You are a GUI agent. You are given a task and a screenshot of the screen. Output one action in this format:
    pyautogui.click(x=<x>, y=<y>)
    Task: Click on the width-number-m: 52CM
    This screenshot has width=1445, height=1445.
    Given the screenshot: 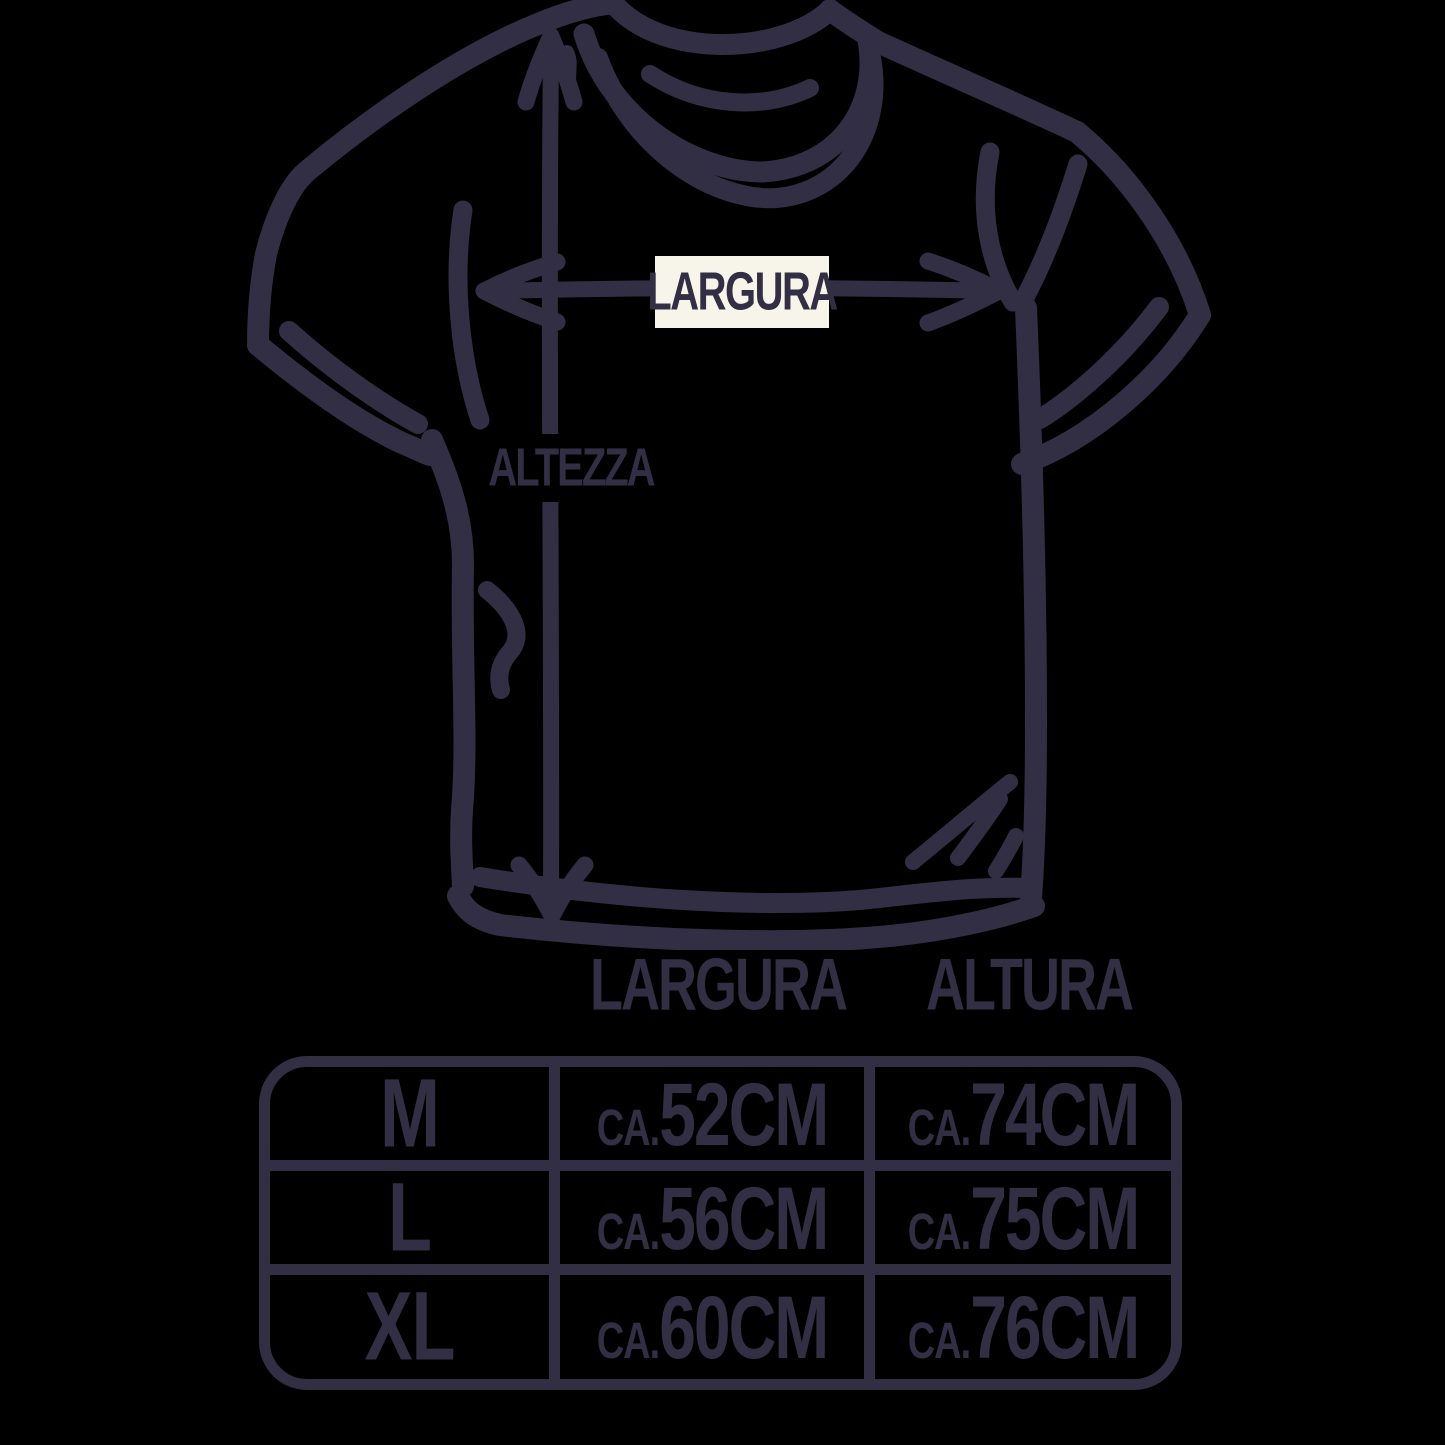 What is the action you would take?
    pyautogui.click(x=744, y=1115)
    